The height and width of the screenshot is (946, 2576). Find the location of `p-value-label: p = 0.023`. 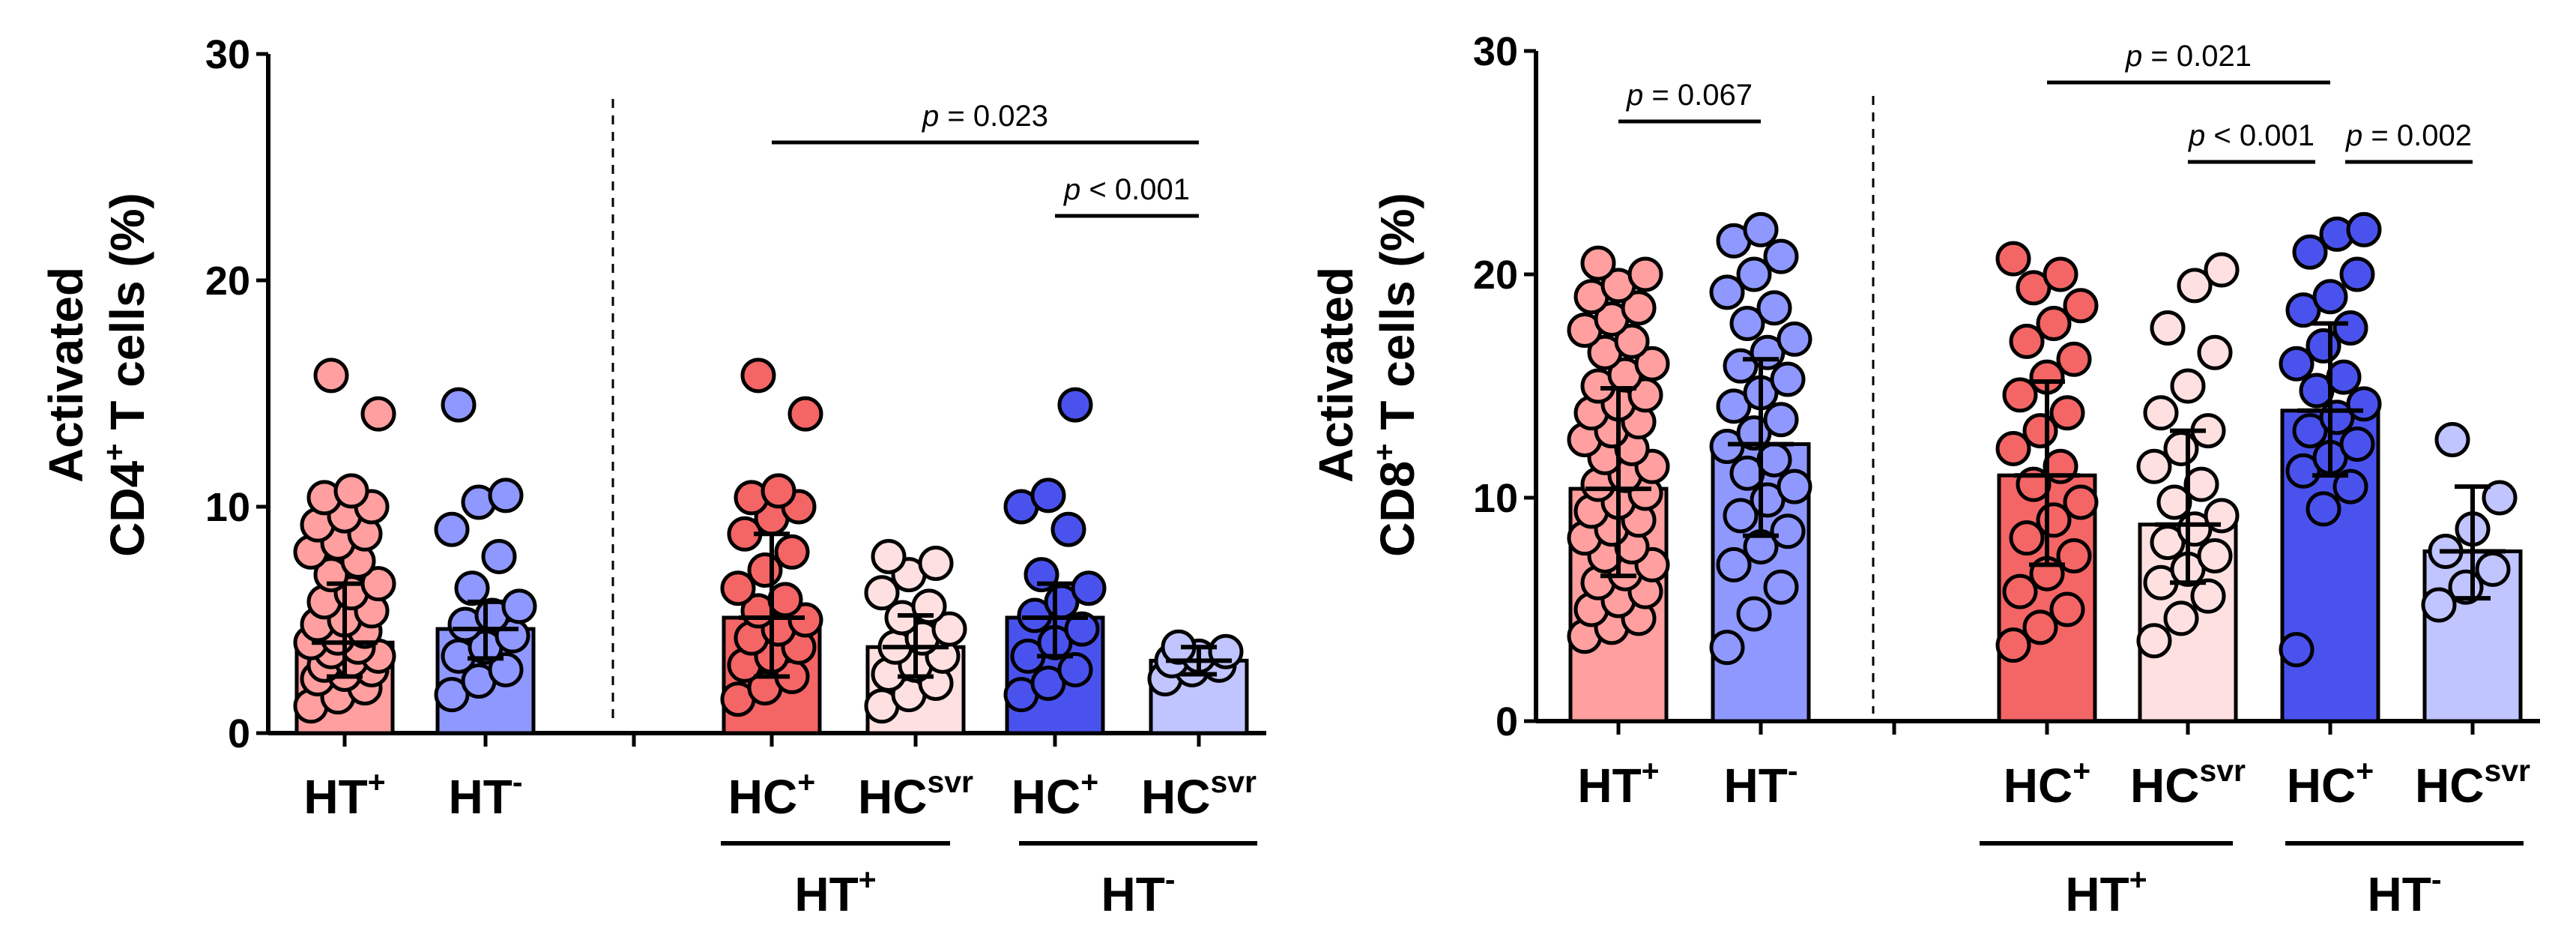

p-value-label: p = 0.023 is located at coordinates (985, 117).